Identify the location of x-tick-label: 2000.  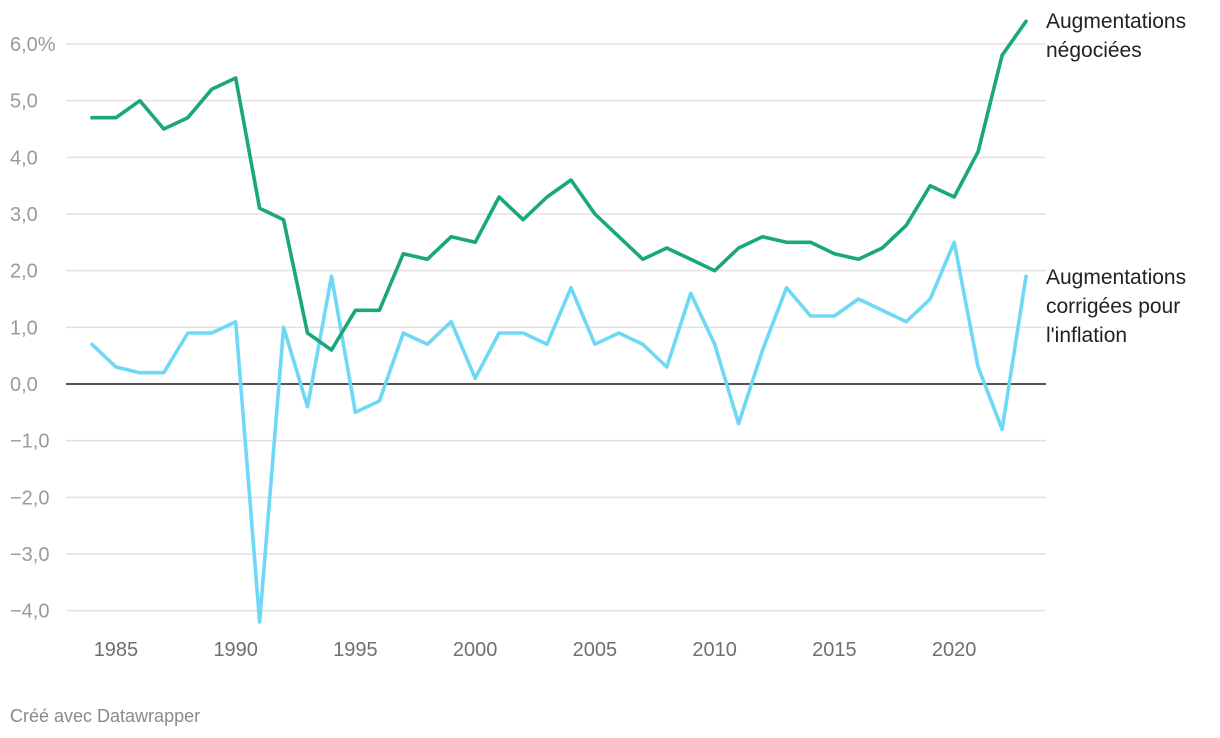
(475, 650).